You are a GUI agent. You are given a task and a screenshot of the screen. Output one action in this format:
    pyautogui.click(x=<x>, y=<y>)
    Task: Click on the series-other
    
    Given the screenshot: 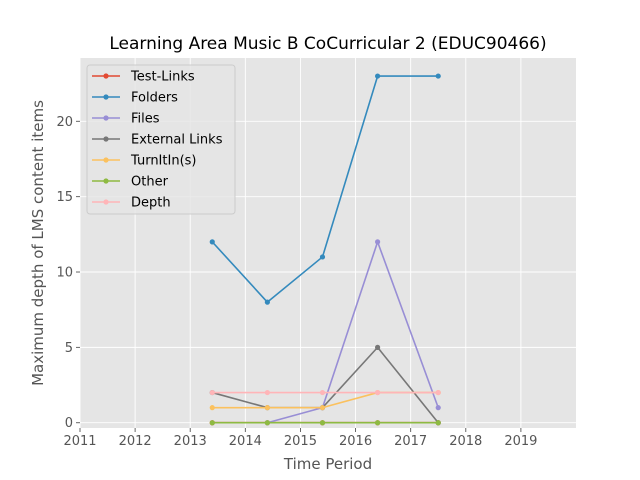 What is the action you would take?
    pyautogui.click(x=325, y=423)
    